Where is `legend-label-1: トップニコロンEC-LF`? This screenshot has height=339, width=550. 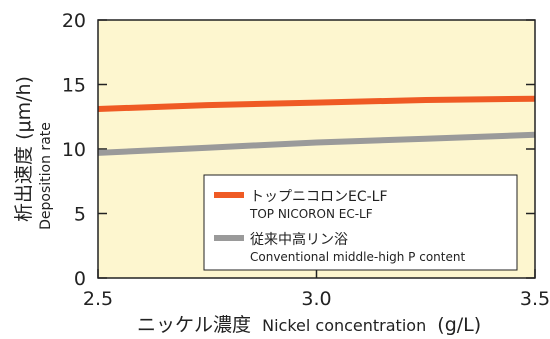
legend-label-1: トップニコロンEC-LF is located at coordinates (319, 197).